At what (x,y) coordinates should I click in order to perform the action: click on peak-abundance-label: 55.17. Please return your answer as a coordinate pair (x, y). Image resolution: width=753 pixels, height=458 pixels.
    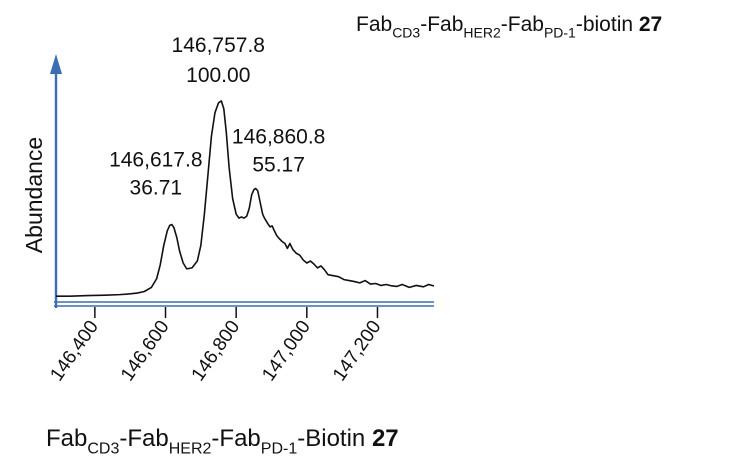
    Looking at the image, I should click on (278, 164).